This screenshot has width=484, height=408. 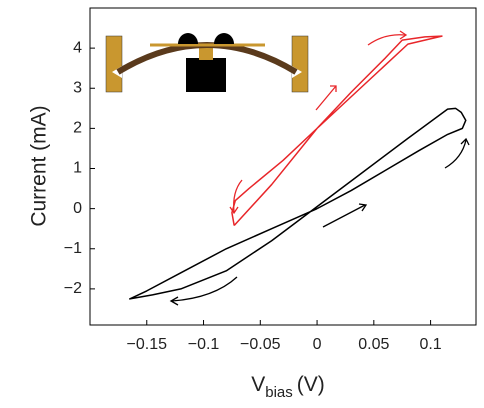 I want to click on inset-diagram, so click(x=207, y=63).